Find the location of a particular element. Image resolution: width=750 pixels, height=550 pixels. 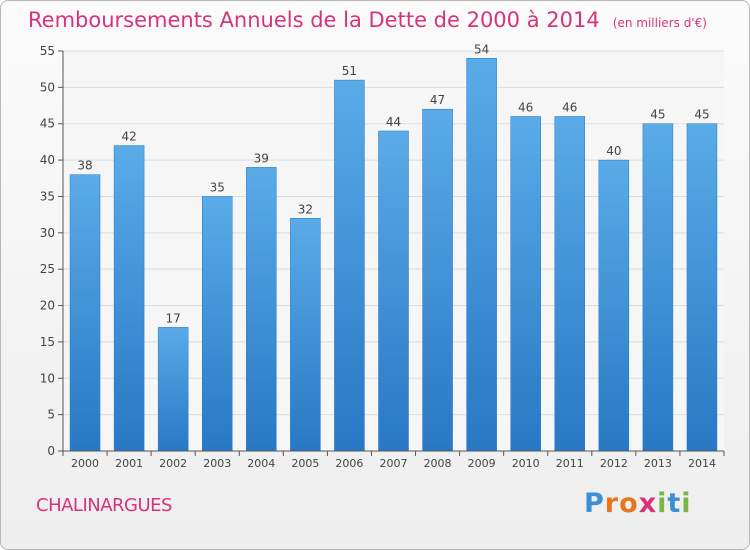

logo-letter: t is located at coordinates (674, 503).